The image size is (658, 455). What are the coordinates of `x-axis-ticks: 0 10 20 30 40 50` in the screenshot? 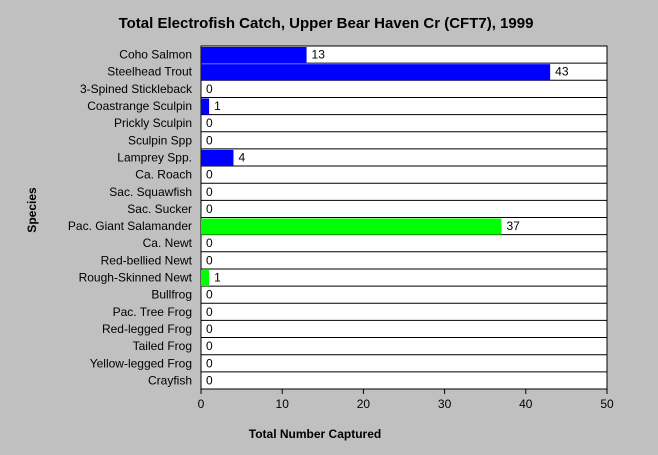 It's located at (406, 400).